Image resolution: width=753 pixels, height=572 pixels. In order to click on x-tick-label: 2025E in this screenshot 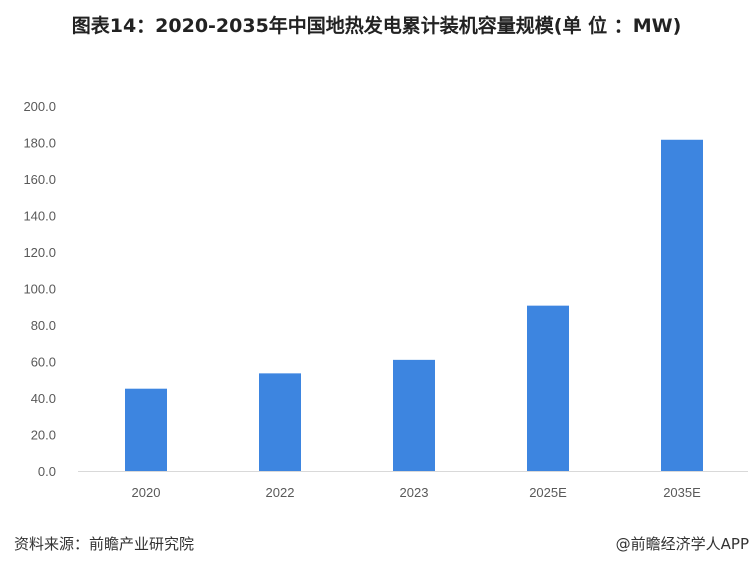, I will do `click(548, 492)`.